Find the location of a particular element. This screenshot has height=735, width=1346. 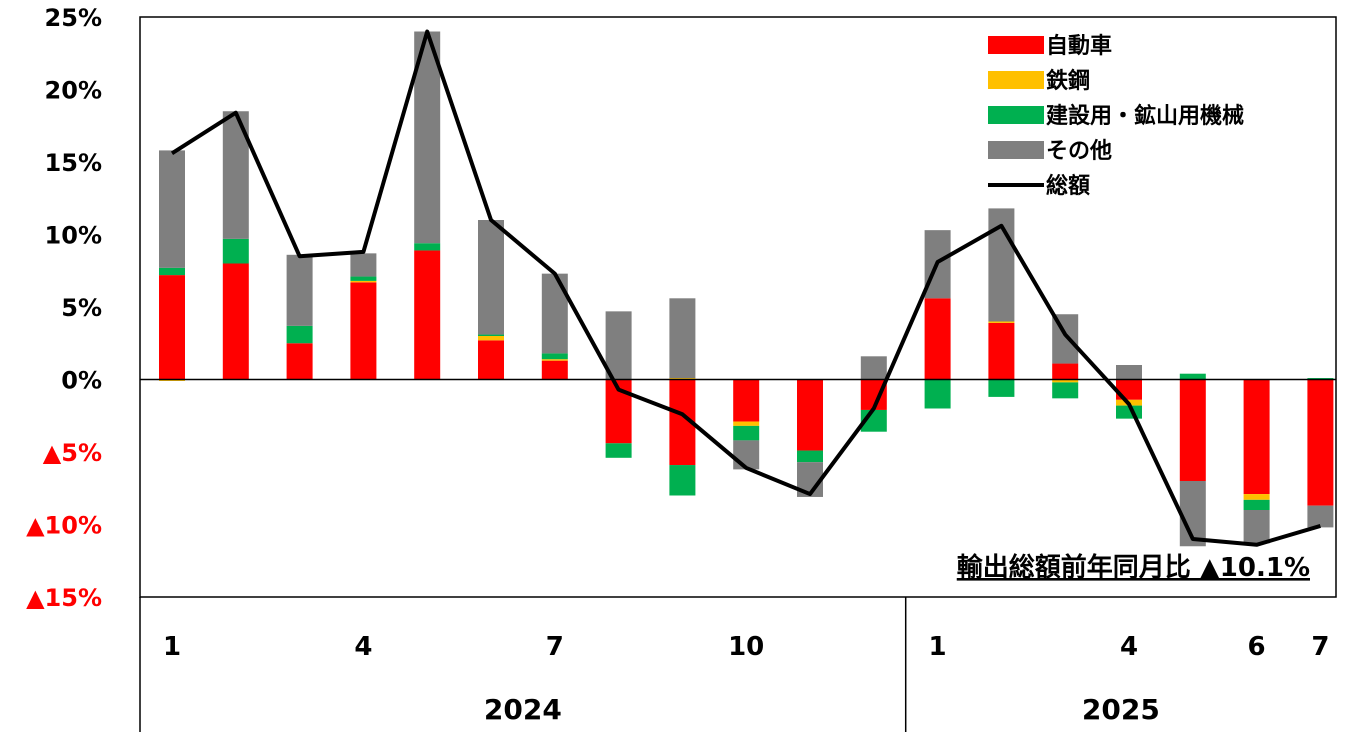

y-tick-label: 10% is located at coordinates (73, 236).